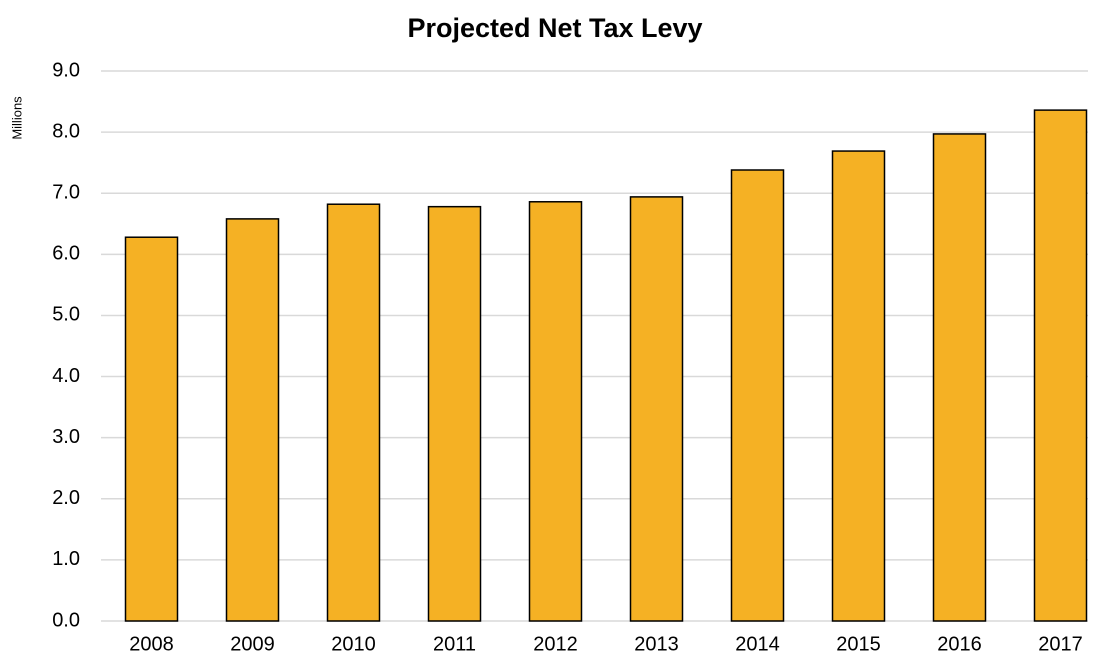 This screenshot has height=662, width=1099. Describe the element at coordinates (66, 131) in the screenshot. I see `y-tick-label: 8.0` at that location.